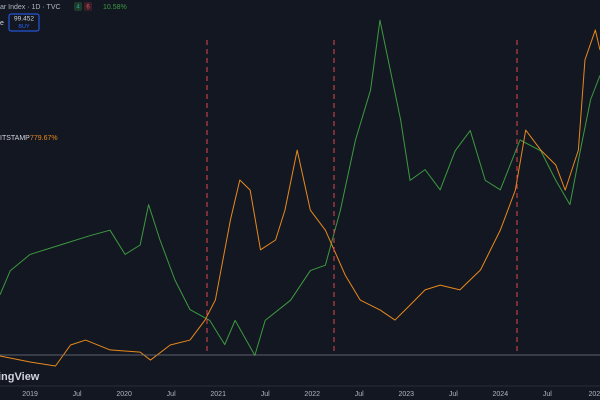 Image resolution: width=600 pixels, height=400 pixels. What do you see at coordinates (218, 394) in the screenshot?
I see `x-tick-label: 2021` at bounding box center [218, 394].